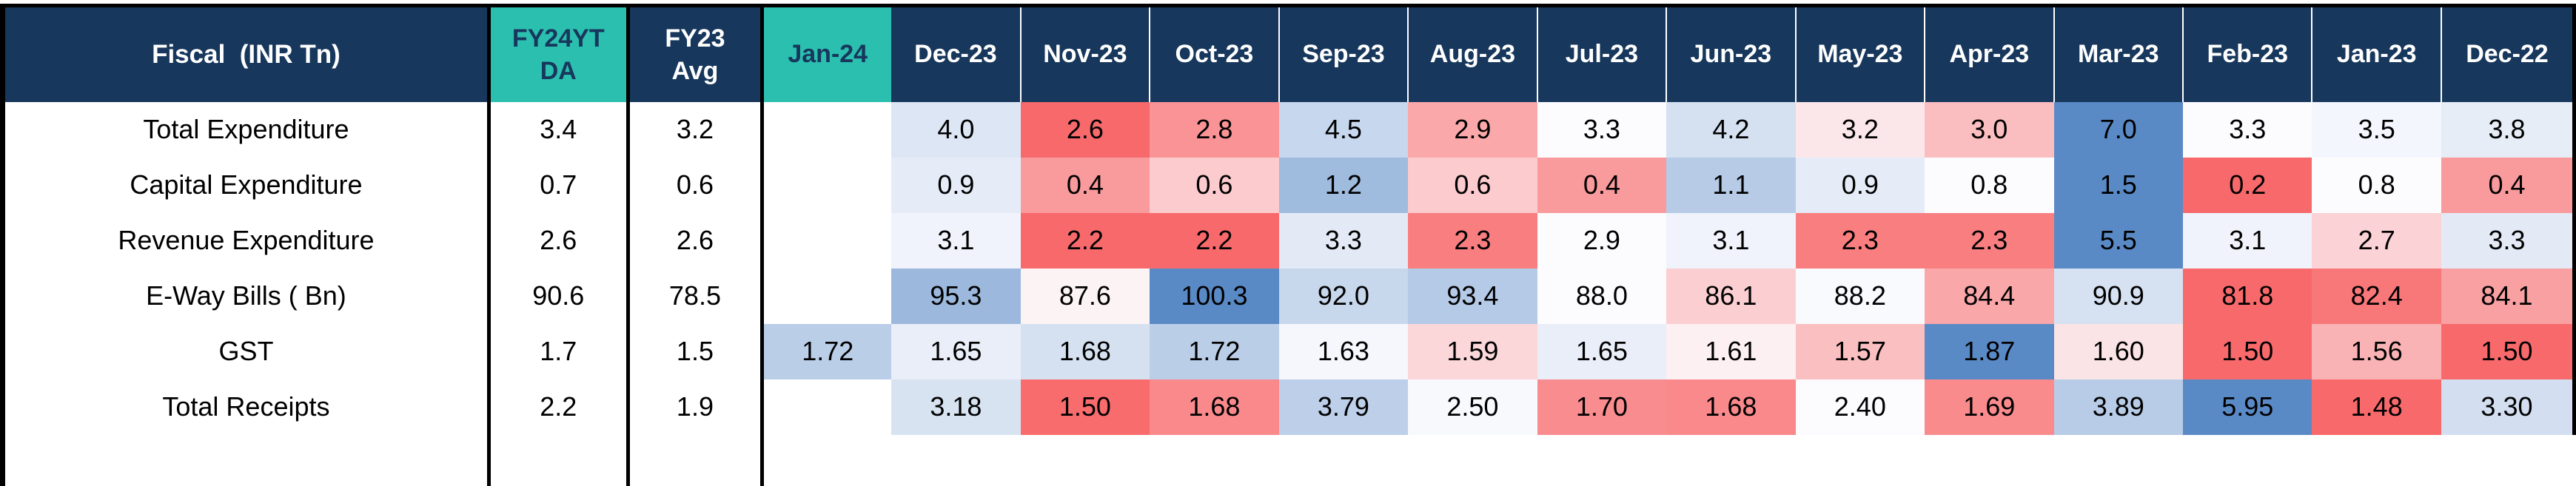  Describe the element at coordinates (2118, 406) in the screenshot. I see `heatmap-cell-label: 3.89` at that location.